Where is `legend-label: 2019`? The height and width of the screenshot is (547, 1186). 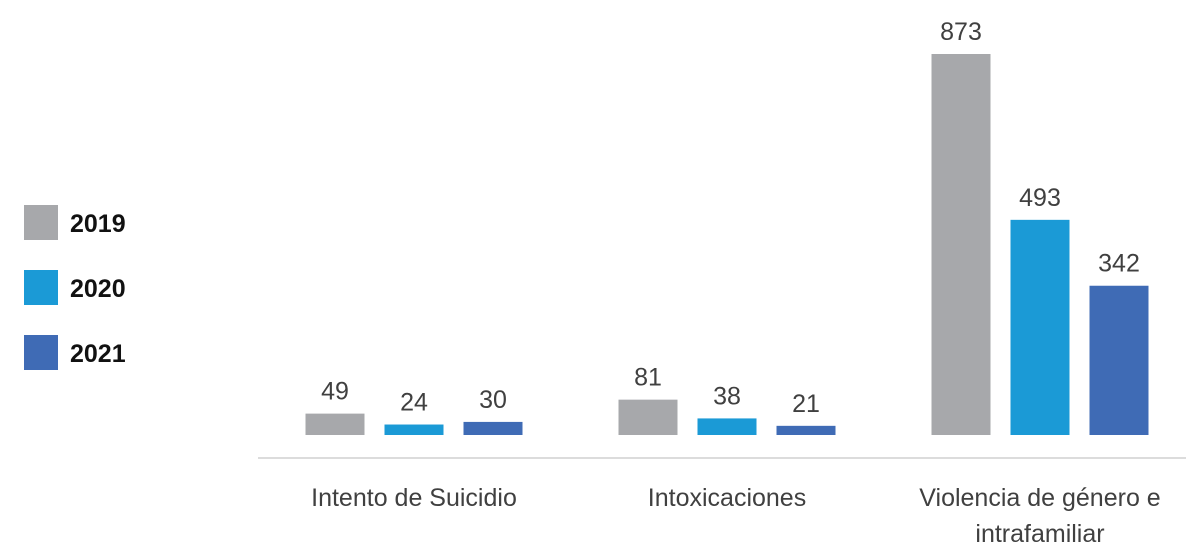
legend-label: 2019 is located at coordinates (98, 224).